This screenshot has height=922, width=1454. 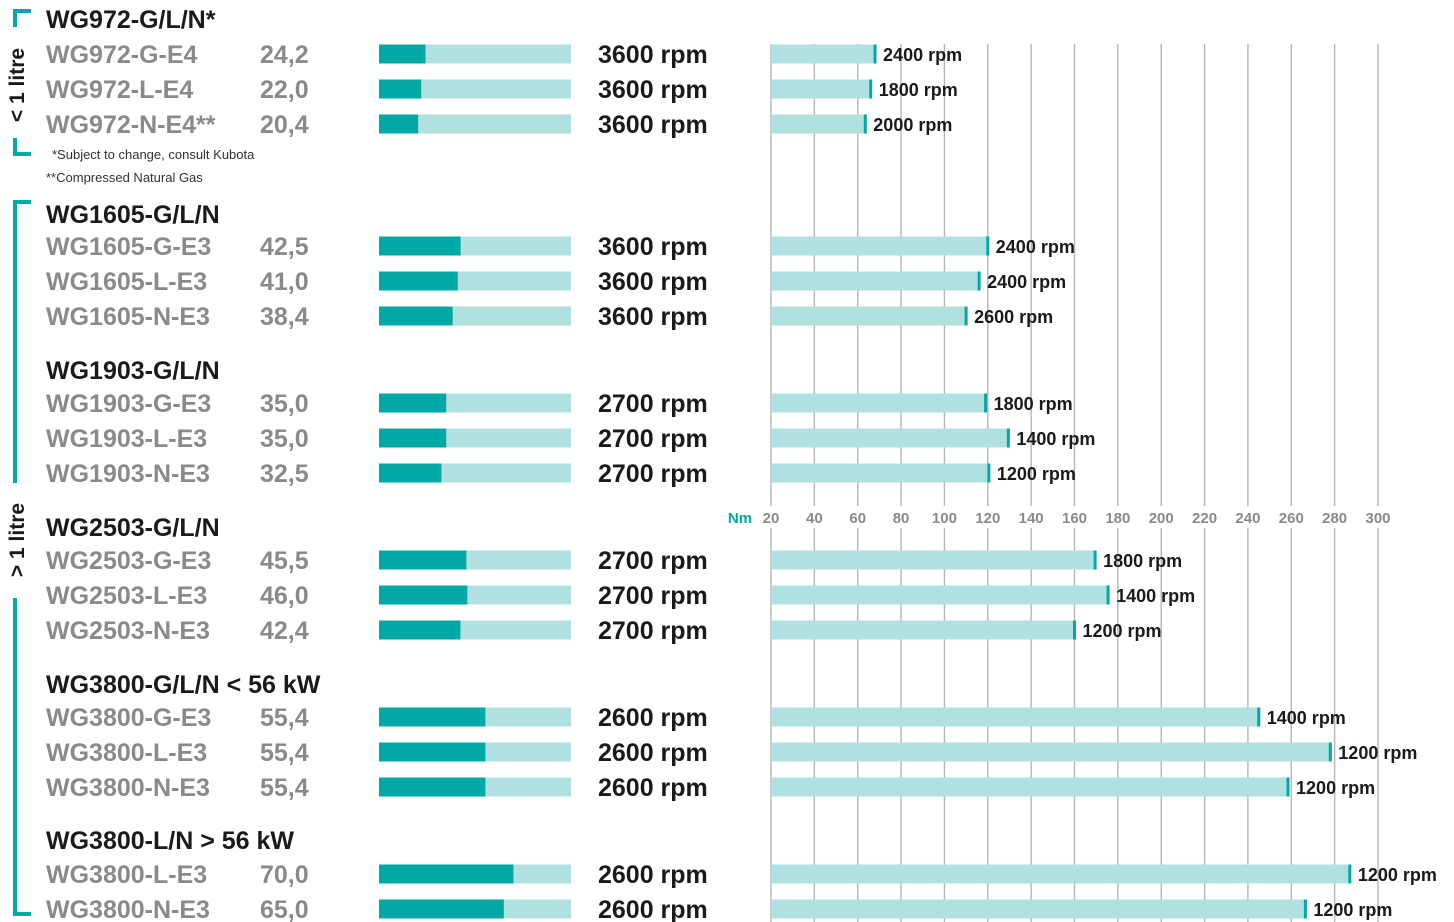 I want to click on model-name: WG3800-G-E3, so click(x=128, y=718).